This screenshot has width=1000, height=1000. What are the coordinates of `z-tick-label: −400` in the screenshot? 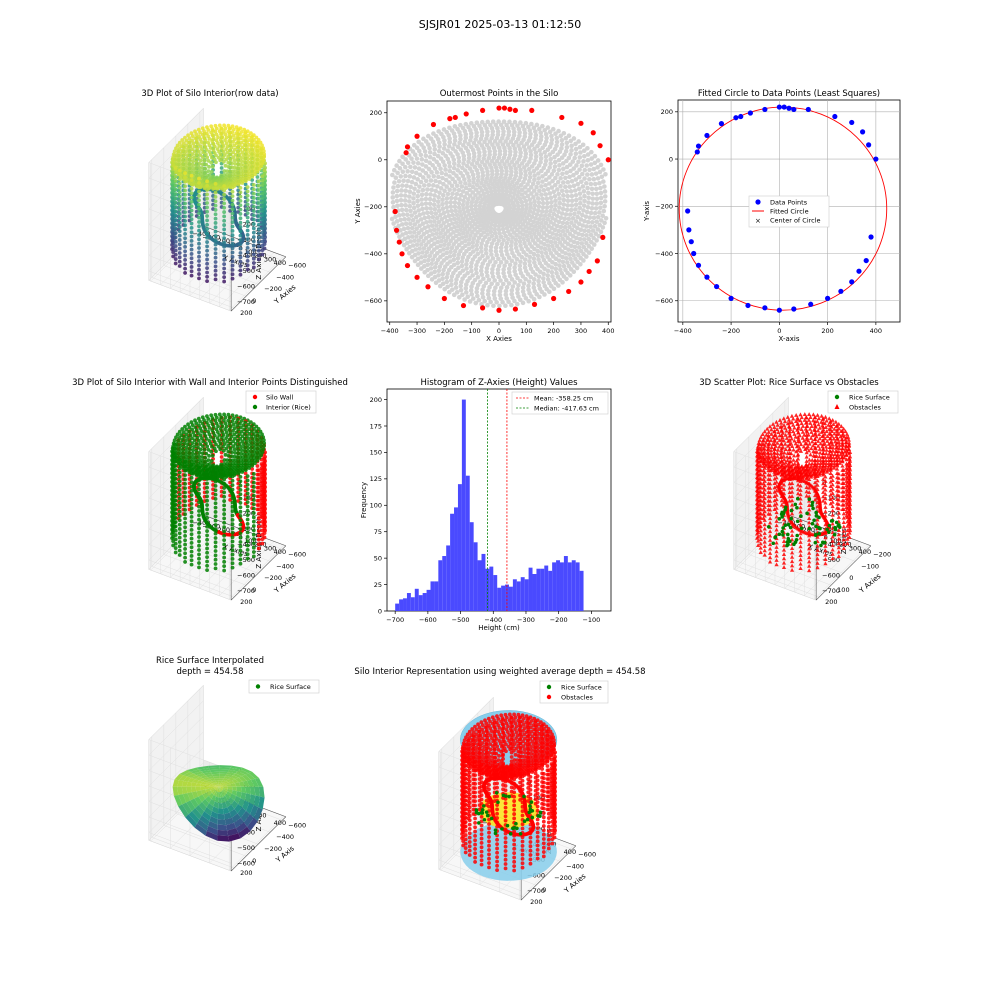 It's located at (246, 255).